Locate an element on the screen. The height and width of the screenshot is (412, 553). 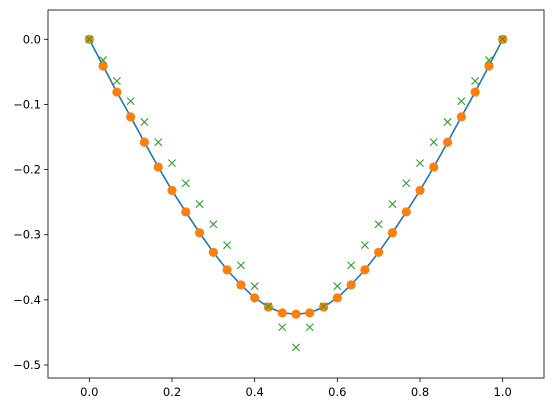
y-tick-label: −0.3 is located at coordinates (27, 235).